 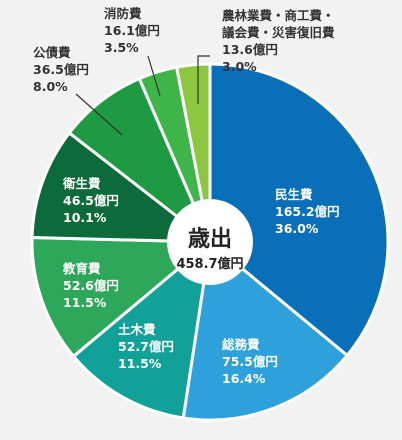 What do you see at coordinates (81, 268) in the screenshot?
I see `slice-name: 教育費` at bounding box center [81, 268].